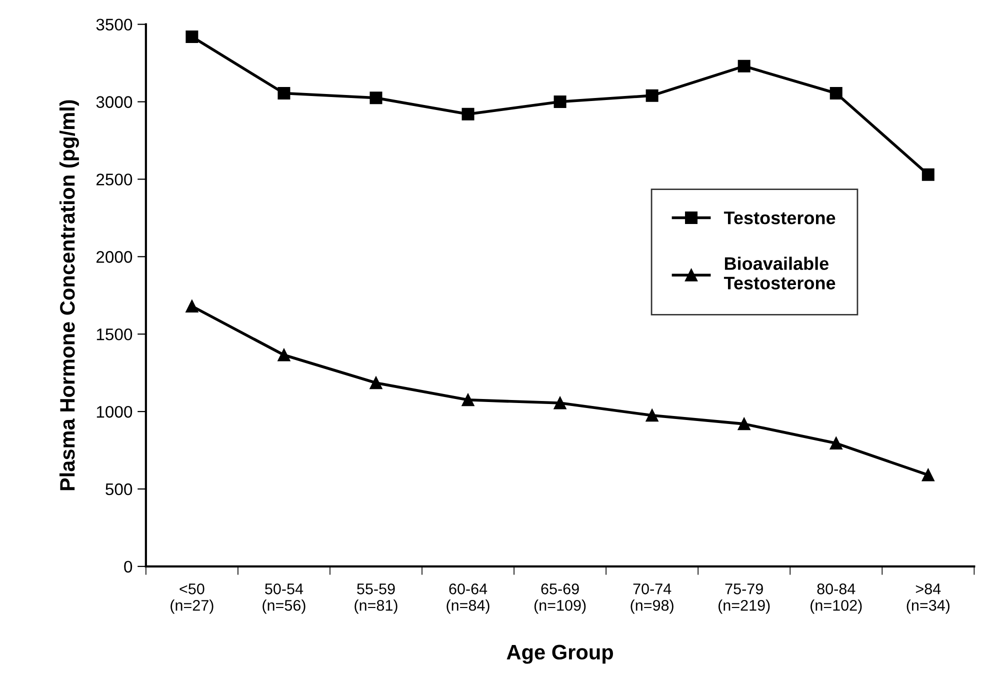  I want to click on y-tick-label: 2500, so click(114, 180).